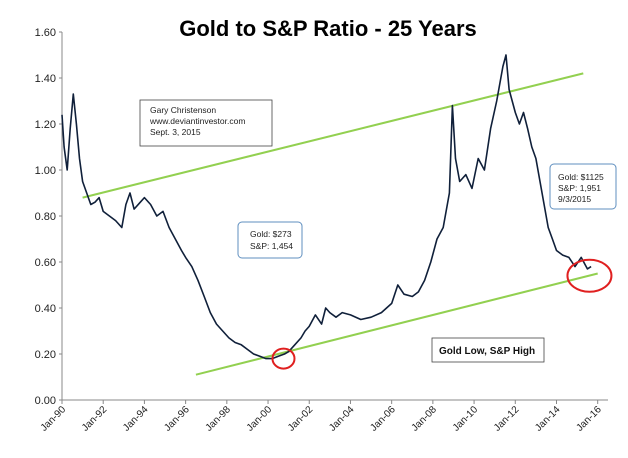 The width and height of the screenshot is (628, 458). What do you see at coordinates (283, 358) in the screenshot?
I see `gold-low-circle` at bounding box center [283, 358].